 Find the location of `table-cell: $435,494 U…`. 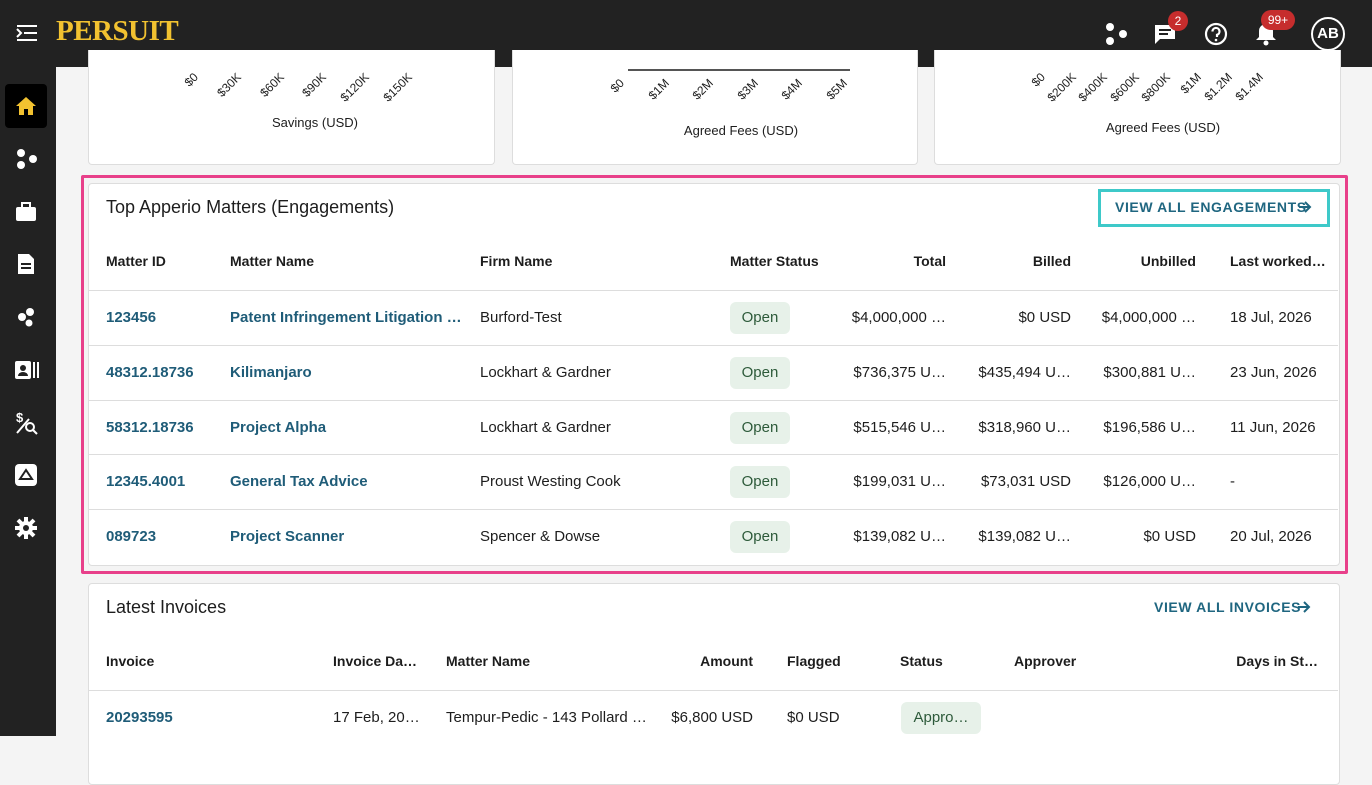

table-cell: $435,494 U… is located at coordinates (1024, 372).